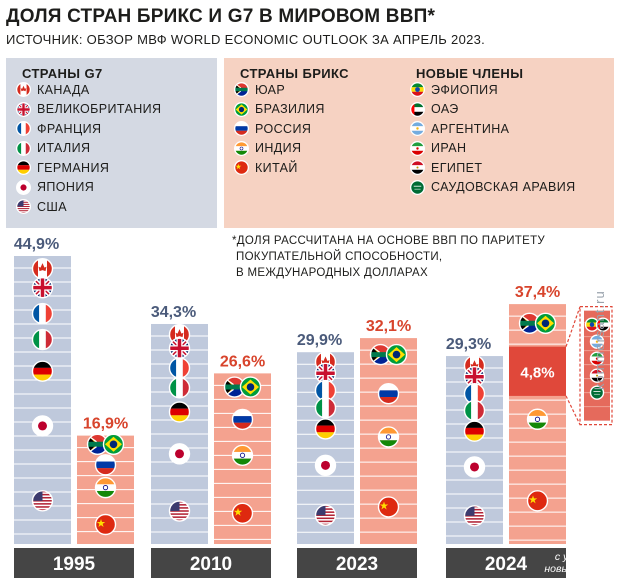  I want to click on legend-item-italy: ИТАЛИЯ, so click(53, 148).